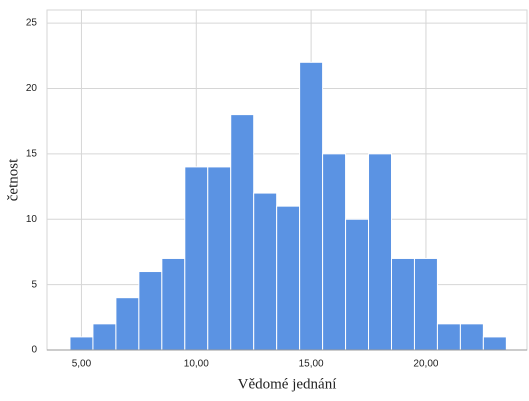  What do you see at coordinates (32, 153) in the screenshot?
I see `y-tick-label: 15` at bounding box center [32, 153].